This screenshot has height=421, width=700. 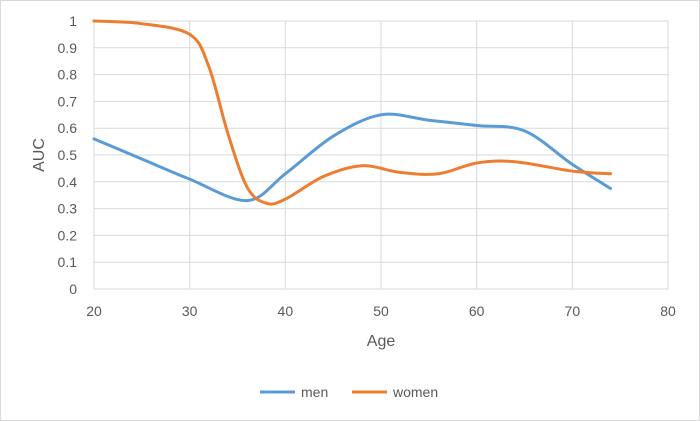 I want to click on x-tick-label: 80, so click(x=668, y=311).